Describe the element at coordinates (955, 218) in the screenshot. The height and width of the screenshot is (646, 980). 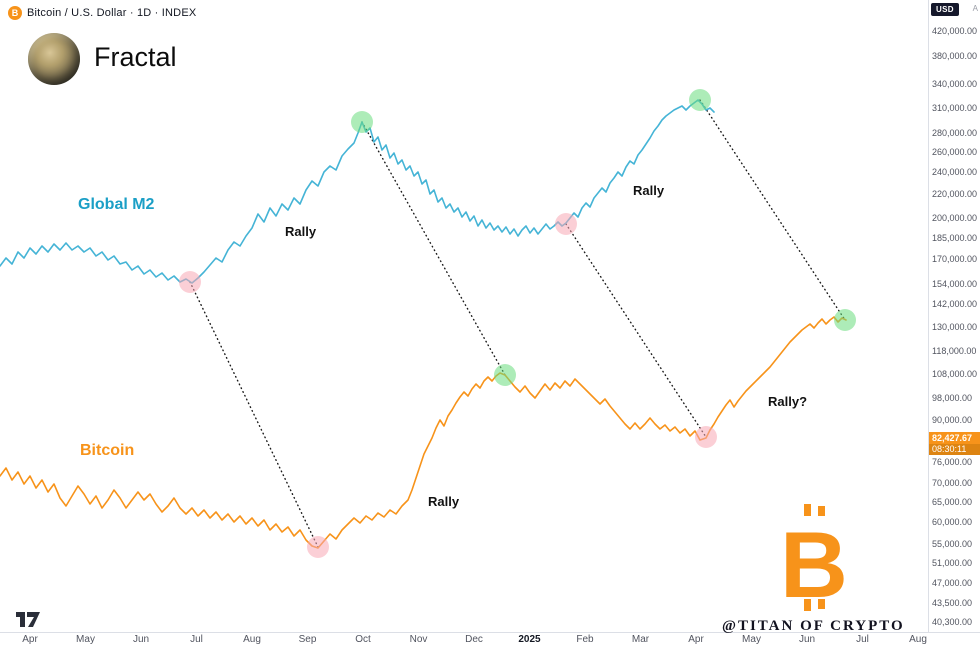
I see `price-tick: 200,000.00` at that location.